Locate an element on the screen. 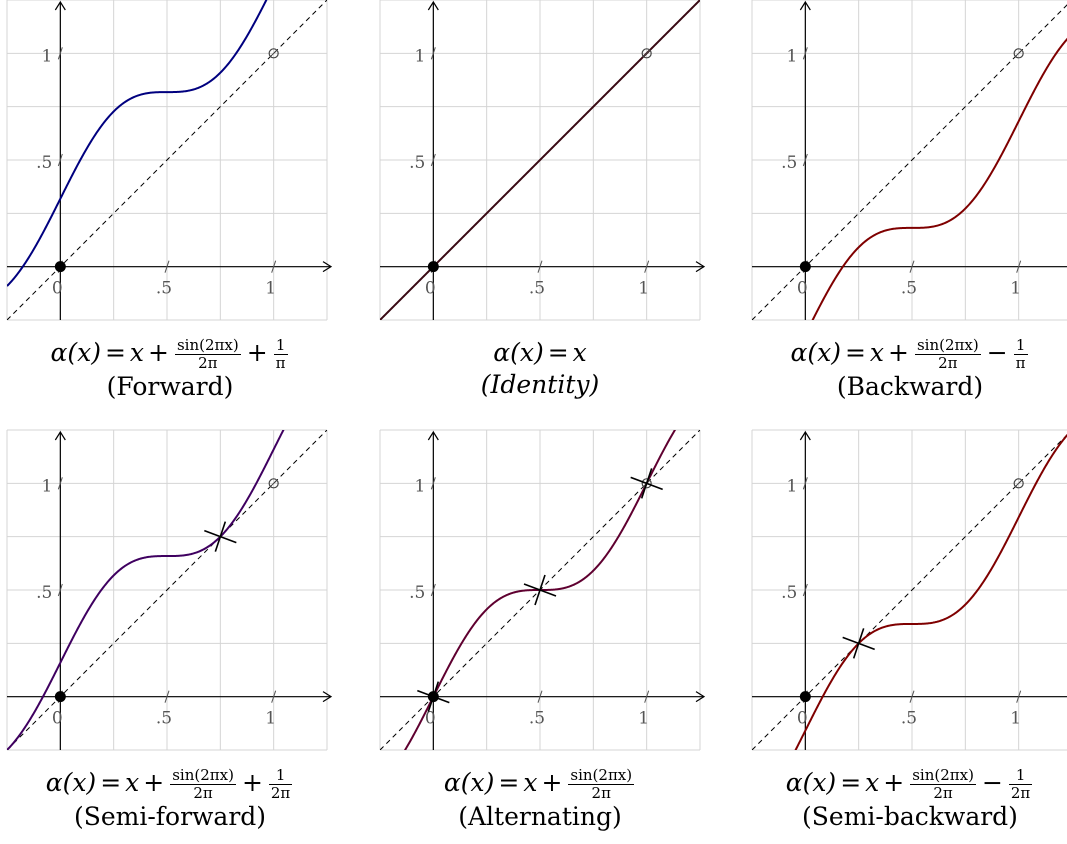 This screenshot has width=1067, height=844. open-circle-slash is located at coordinates (1019, 53).